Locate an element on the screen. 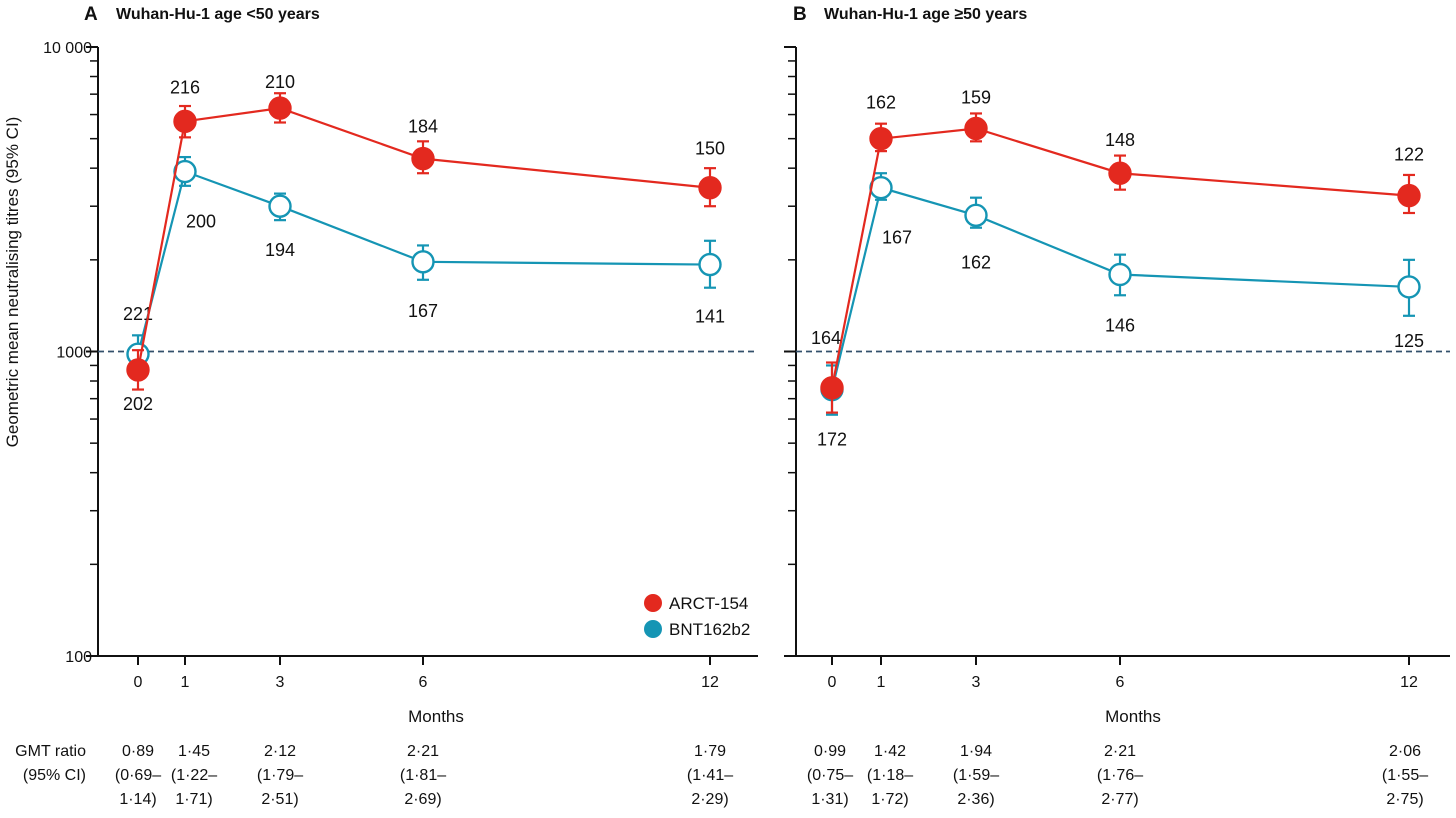 The height and width of the screenshot is (818, 1456). gmt-ratio-b-m12-line1: 2·06 is located at coordinates (1405, 751).